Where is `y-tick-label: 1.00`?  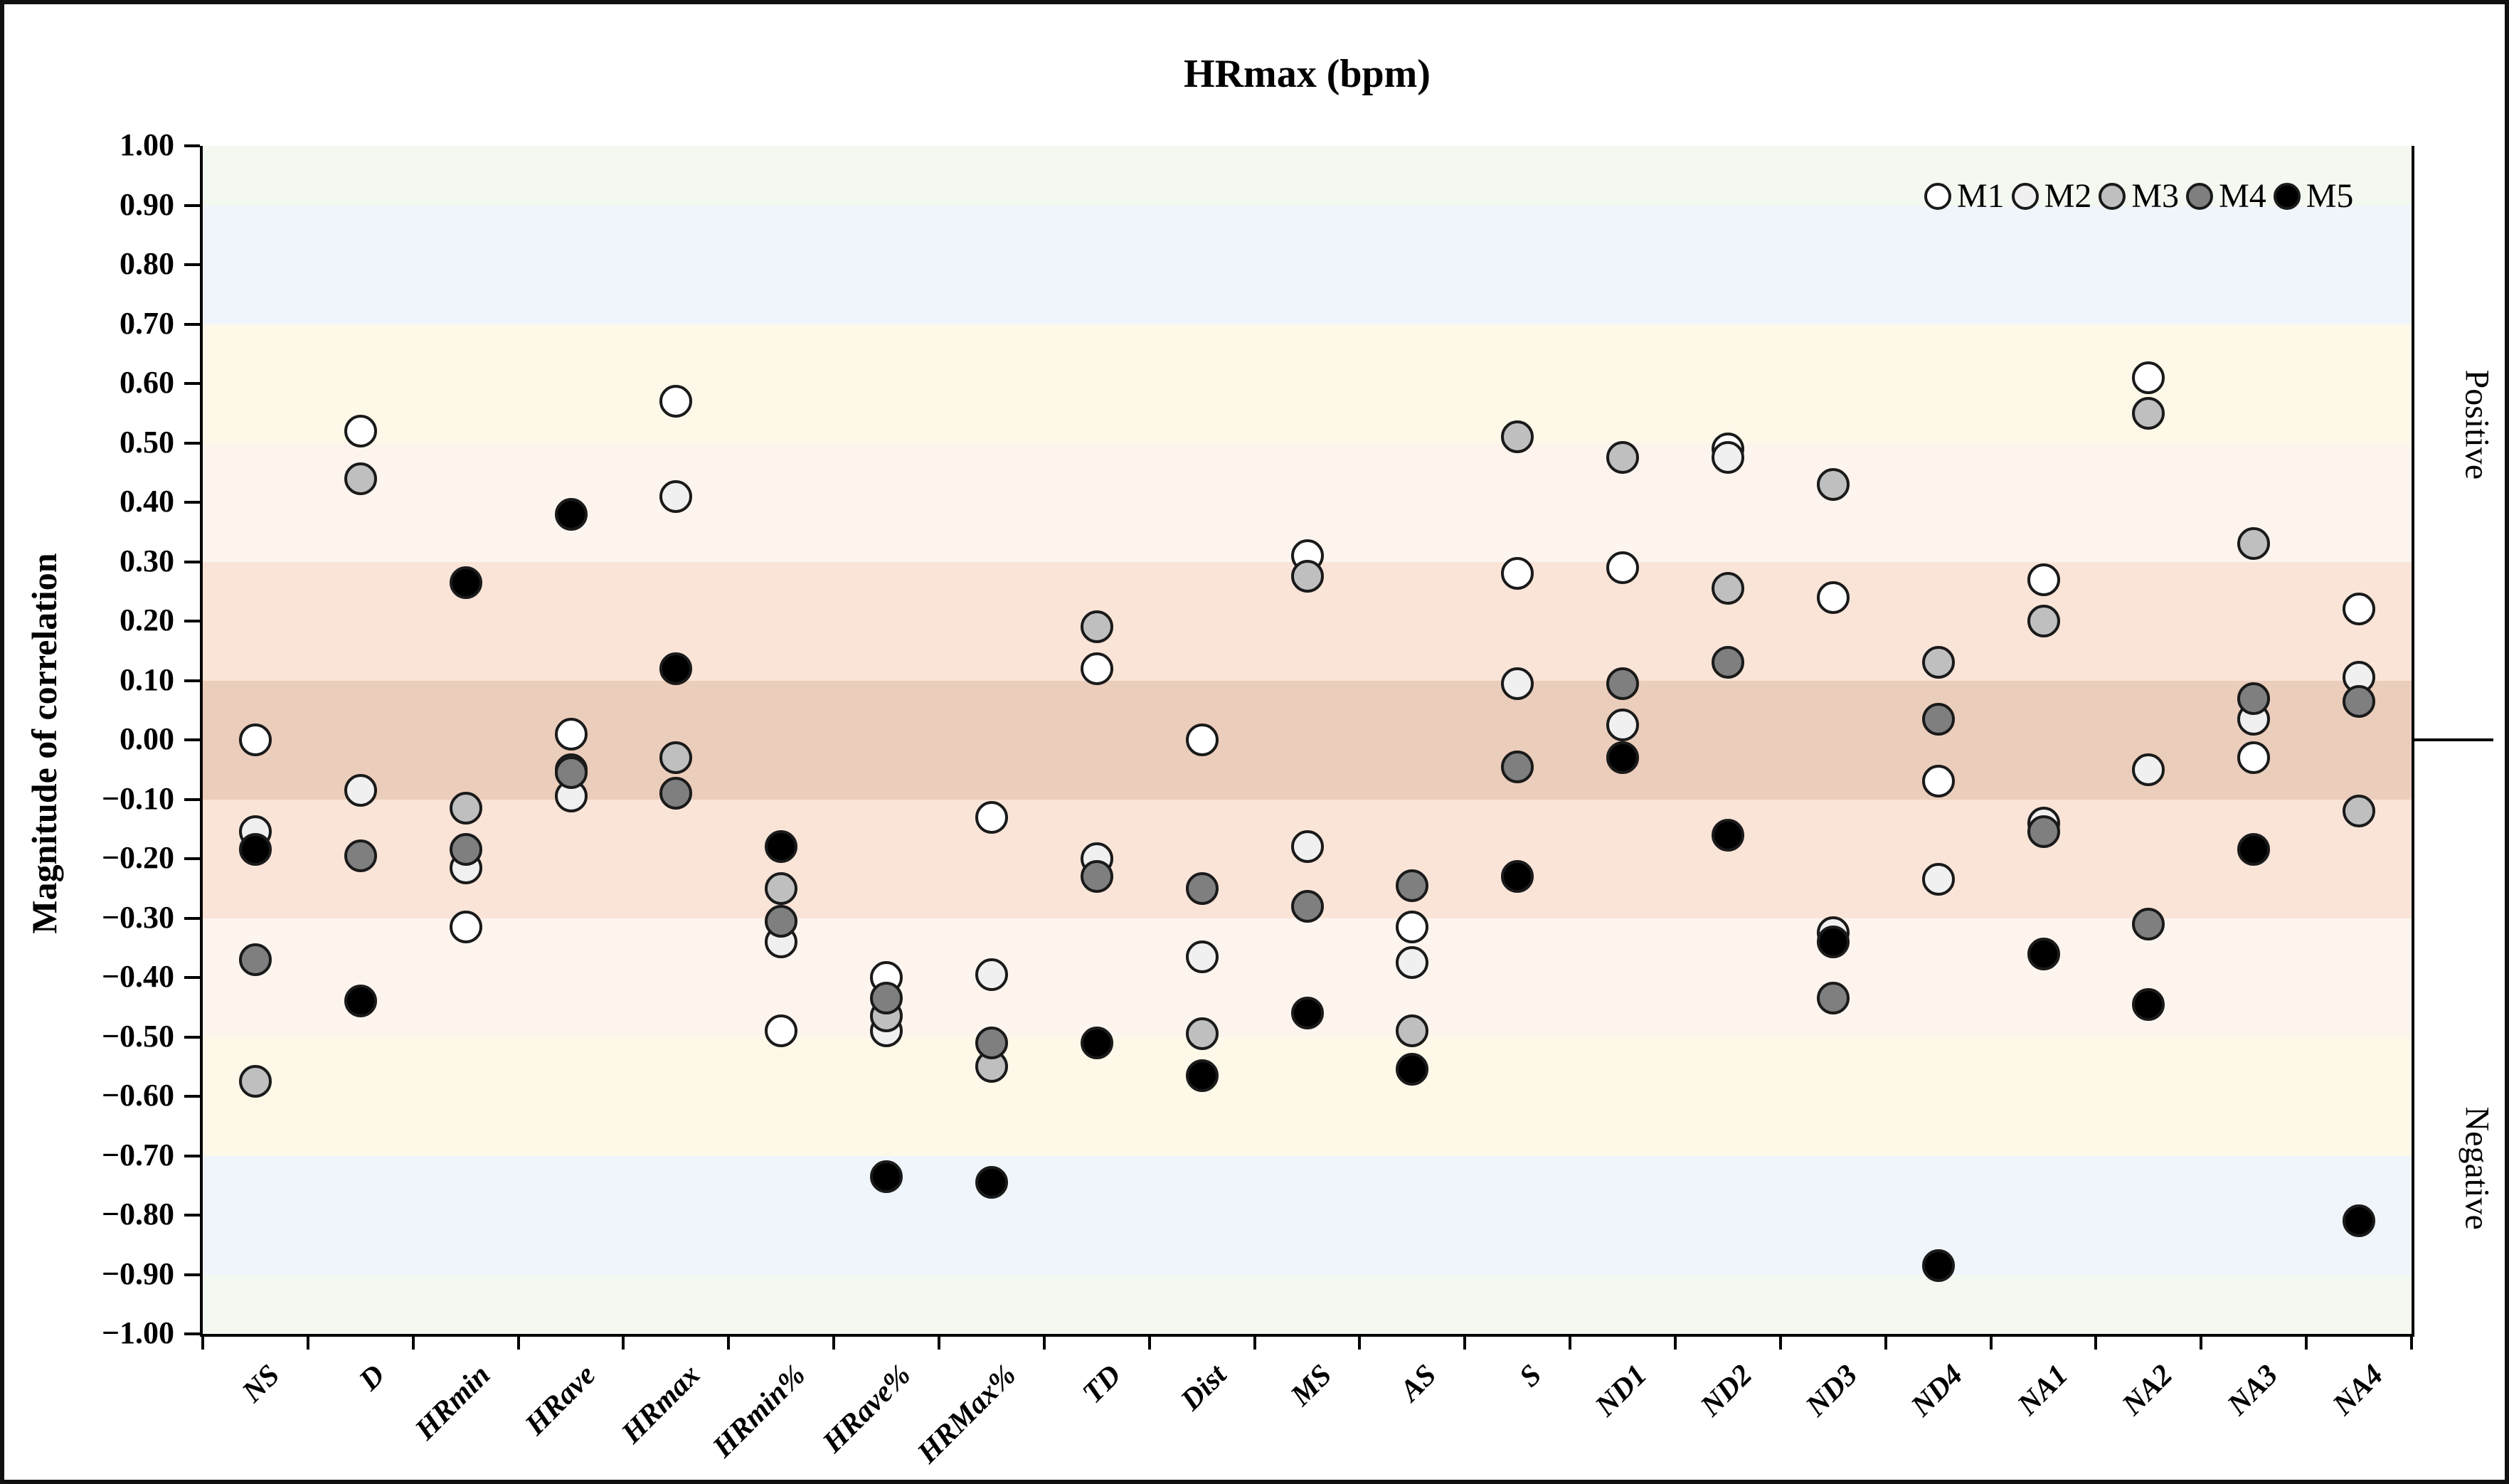 y-tick-label: 1.00 is located at coordinates (147, 144).